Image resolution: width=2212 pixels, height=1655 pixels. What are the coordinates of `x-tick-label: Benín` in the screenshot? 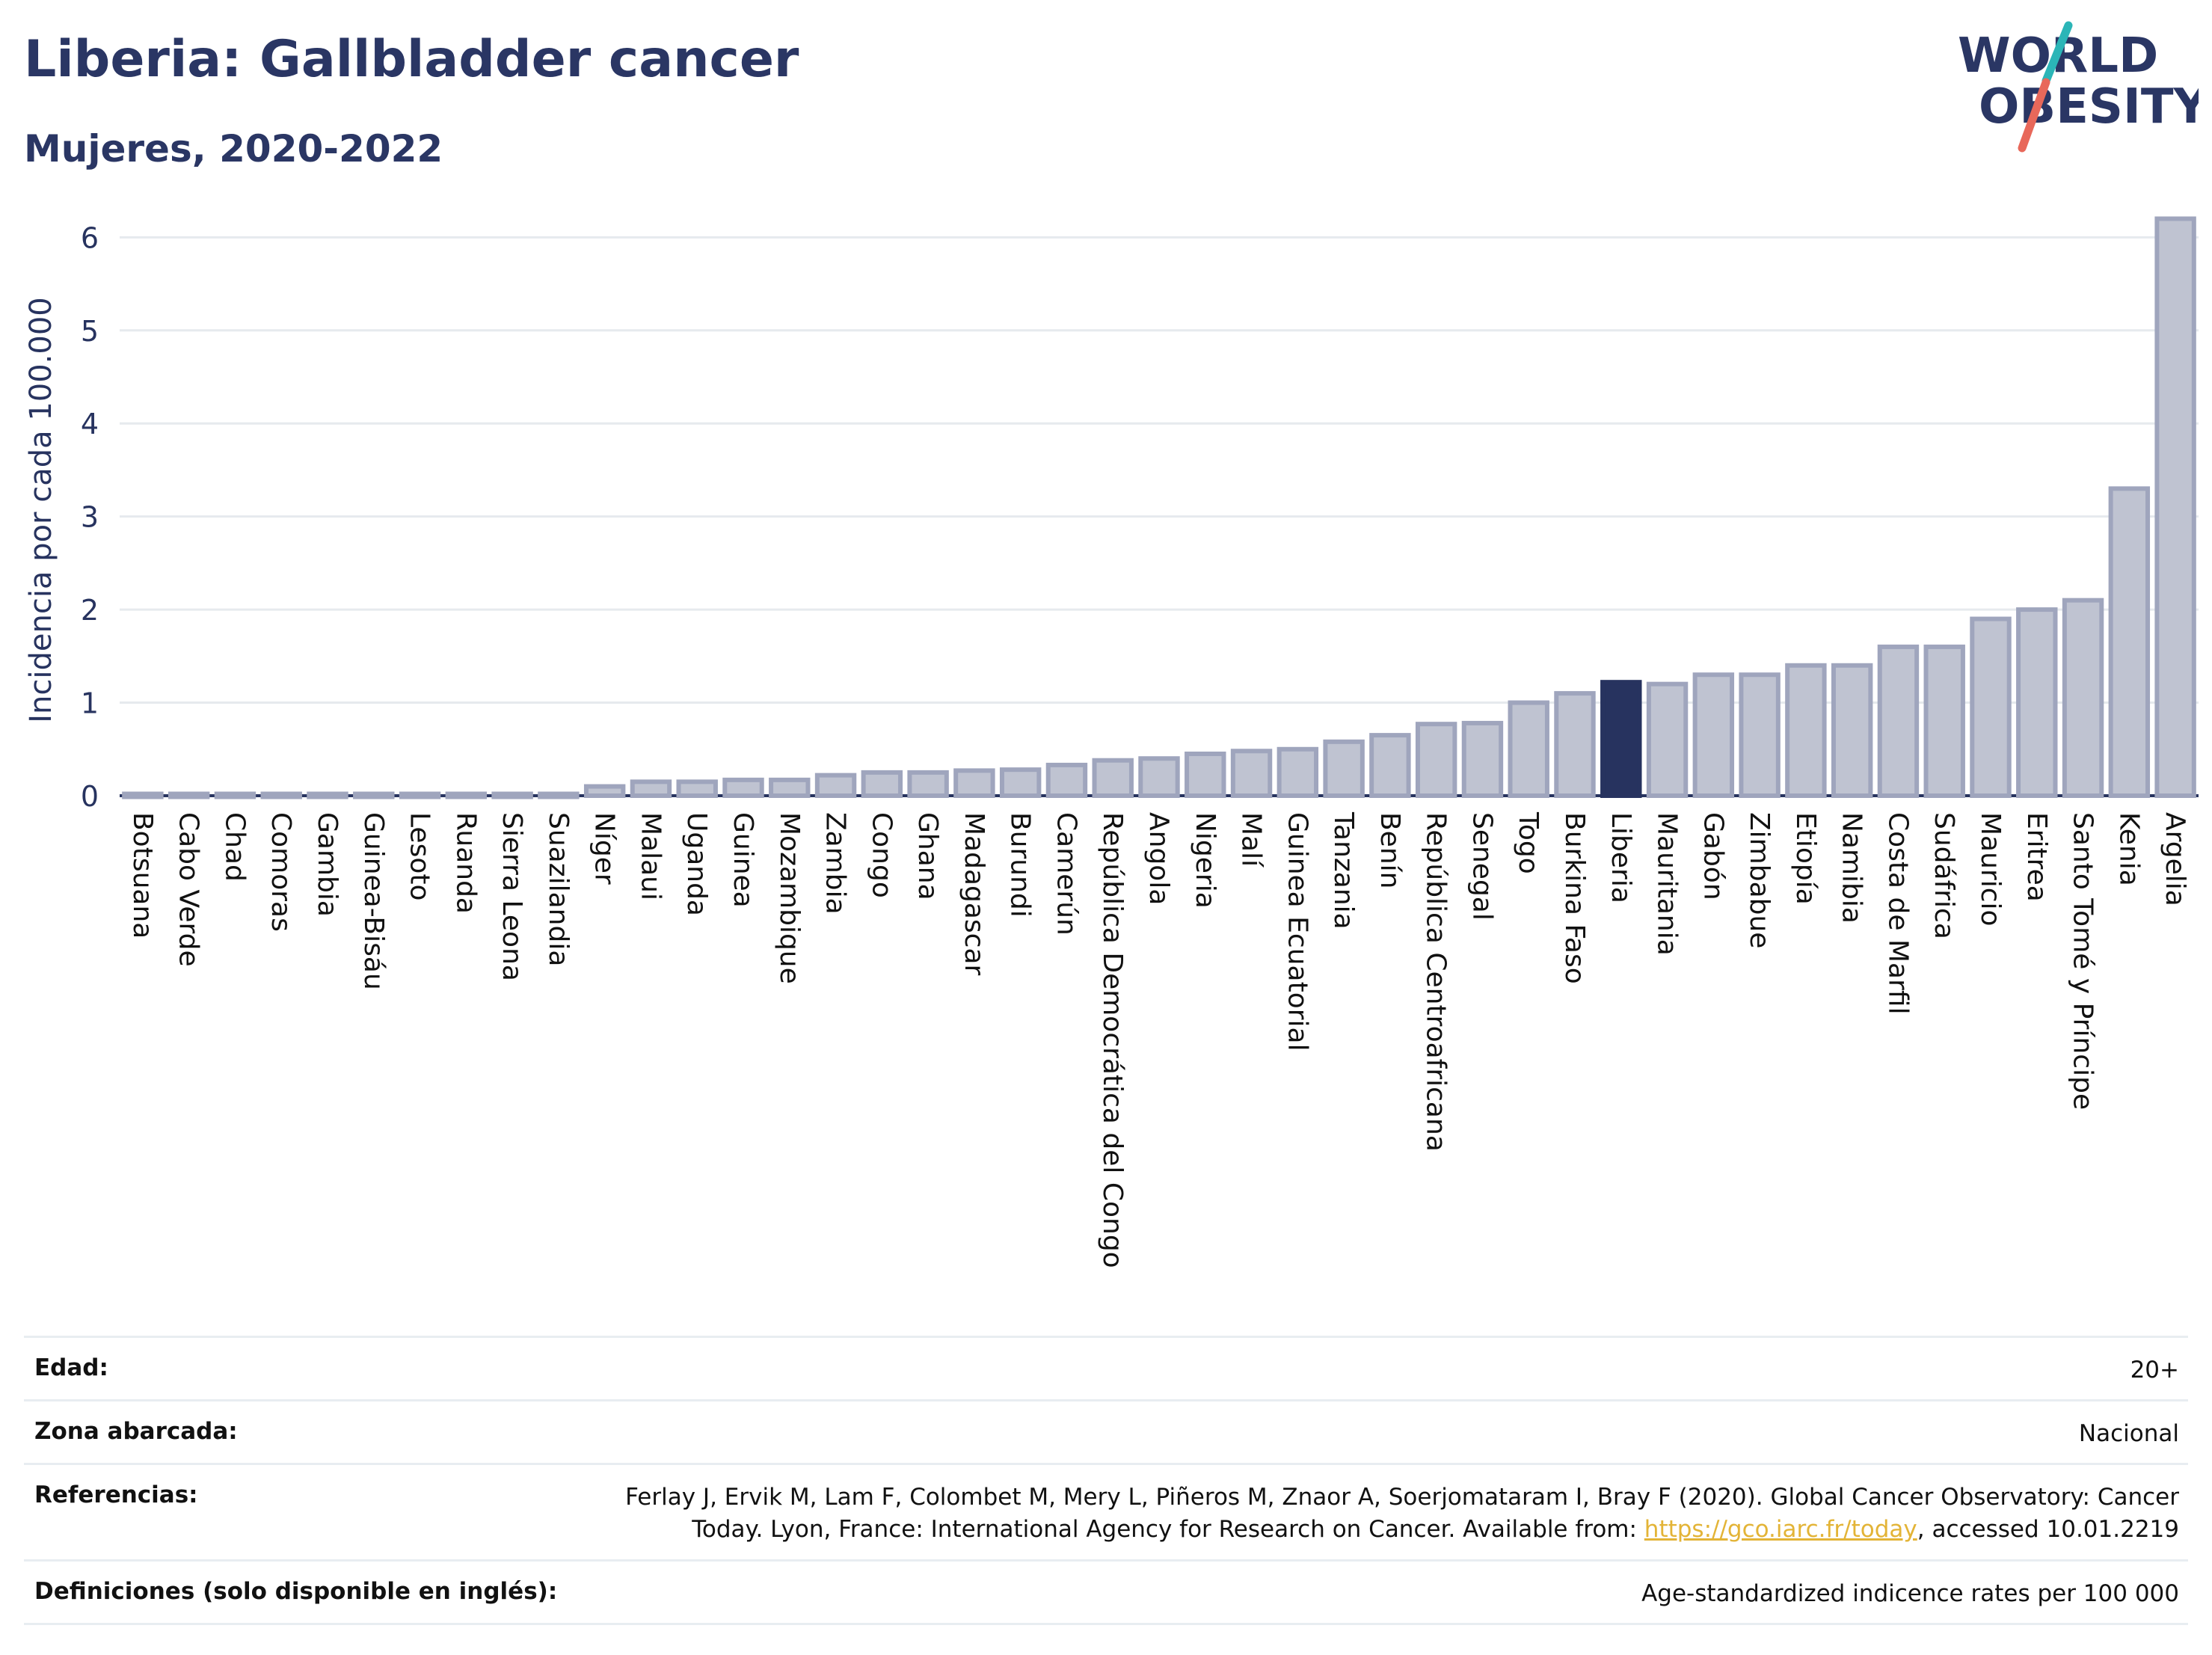 It's located at (1389, 850).